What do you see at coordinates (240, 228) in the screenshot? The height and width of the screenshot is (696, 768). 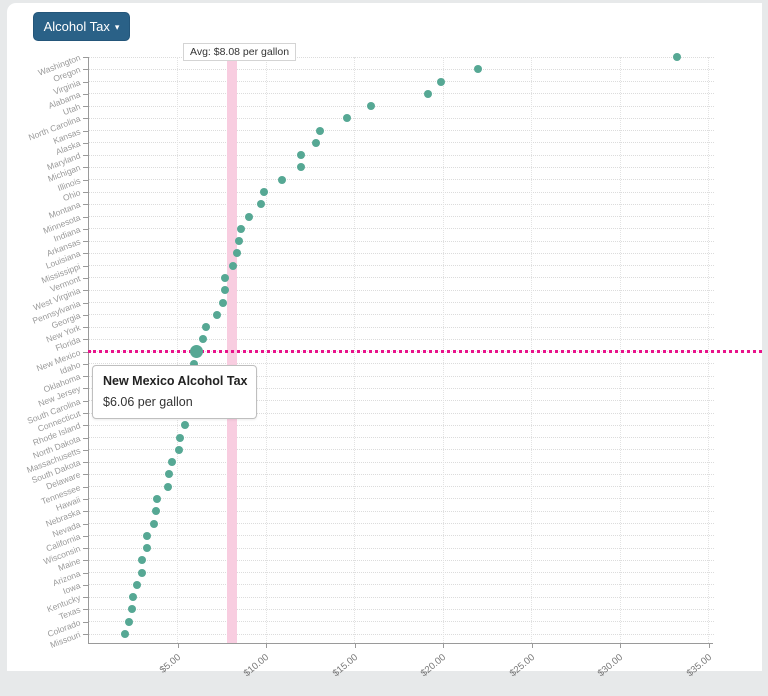 I see `data-point-indiana` at bounding box center [240, 228].